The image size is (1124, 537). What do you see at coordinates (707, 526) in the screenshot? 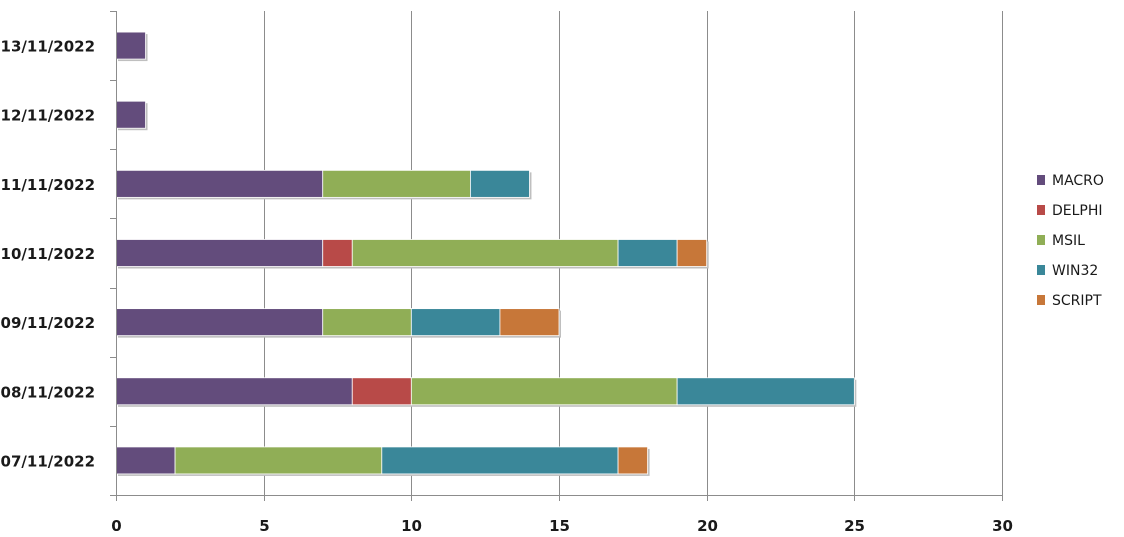
I see `x-tick-label: 20` at bounding box center [707, 526].